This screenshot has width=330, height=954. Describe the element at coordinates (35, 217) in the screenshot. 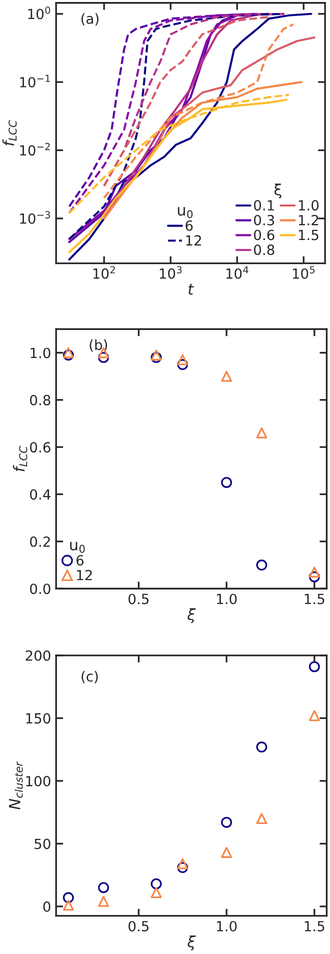

I see `y-tick-label: 10$^{−3}$` at that location.